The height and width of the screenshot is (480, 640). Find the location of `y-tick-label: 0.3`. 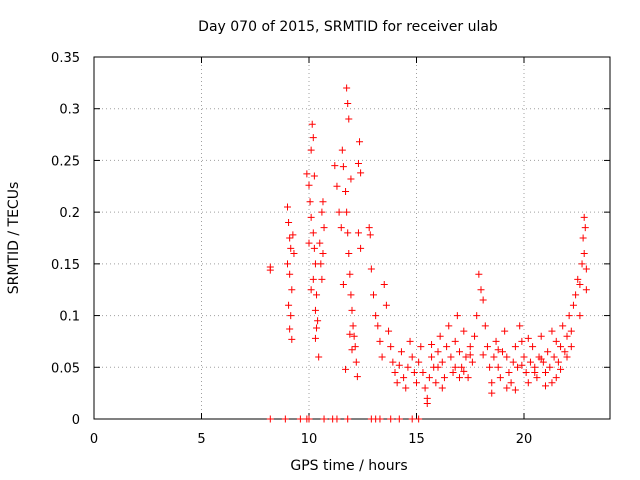

y-tick-label: 0.3 is located at coordinates (69, 110).